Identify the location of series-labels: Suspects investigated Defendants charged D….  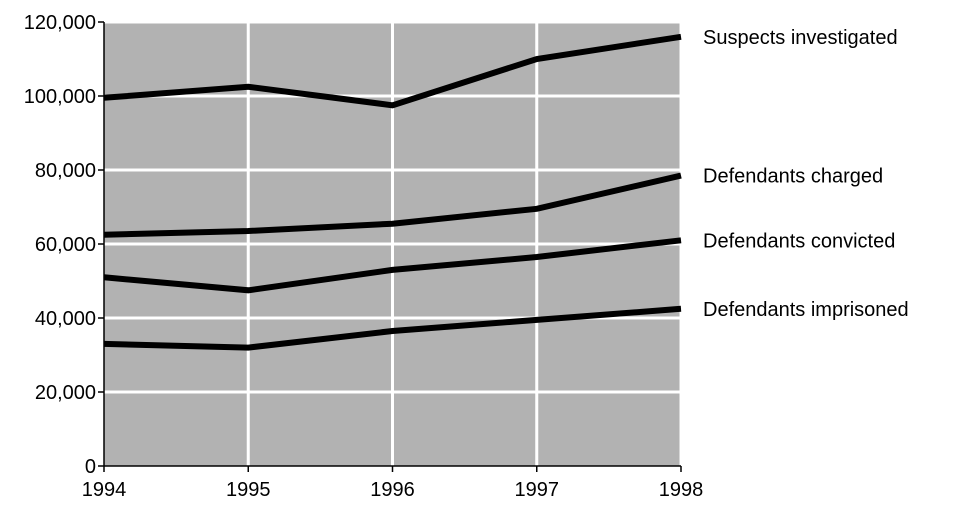
(806, 174).